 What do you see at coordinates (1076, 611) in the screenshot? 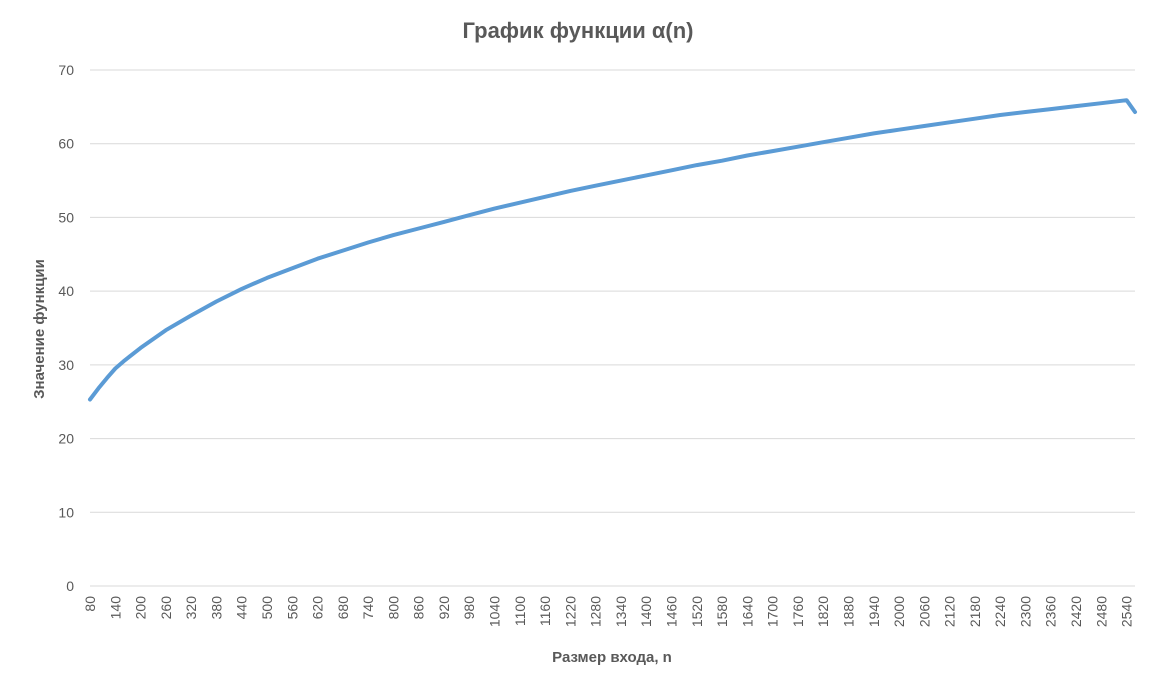
I see `x-tick-label: 2420` at bounding box center [1076, 611].